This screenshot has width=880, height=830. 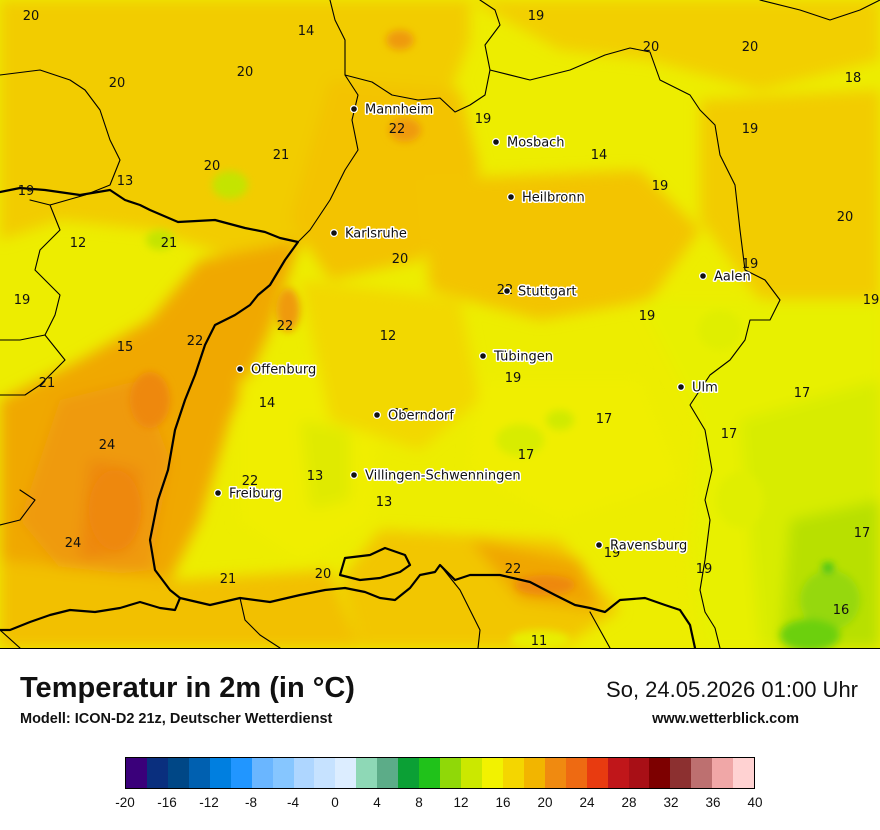 I want to click on city-label: Stuttgart, so click(x=547, y=292).